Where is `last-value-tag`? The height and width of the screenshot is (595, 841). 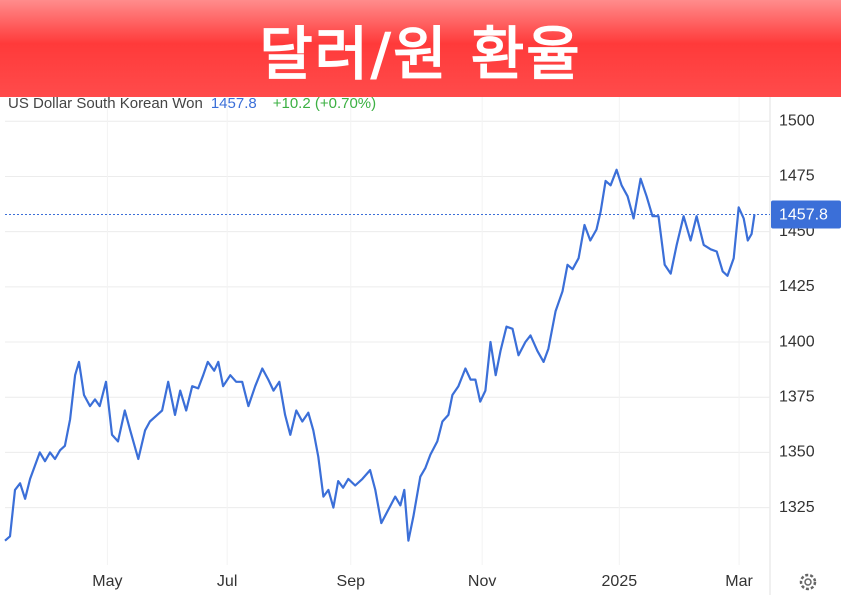 last-value-tag is located at coordinates (806, 214).